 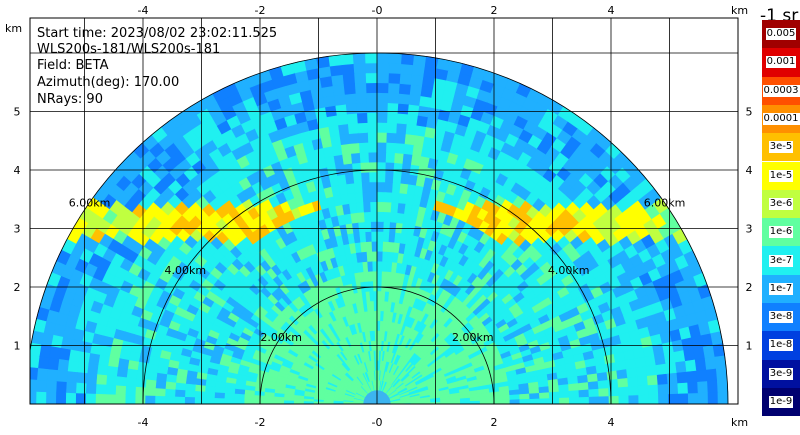 I want to click on colorbar-cell: 3e-5, so click(x=781, y=147).